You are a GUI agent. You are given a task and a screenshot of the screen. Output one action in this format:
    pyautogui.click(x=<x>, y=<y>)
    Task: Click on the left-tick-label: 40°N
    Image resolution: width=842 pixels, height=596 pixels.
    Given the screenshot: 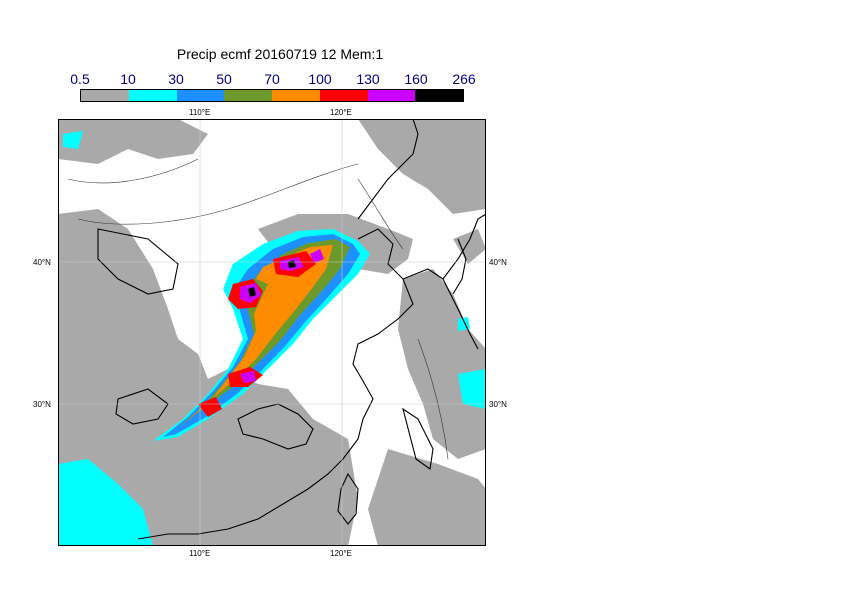 What is the action you would take?
    pyautogui.click(x=42, y=262)
    